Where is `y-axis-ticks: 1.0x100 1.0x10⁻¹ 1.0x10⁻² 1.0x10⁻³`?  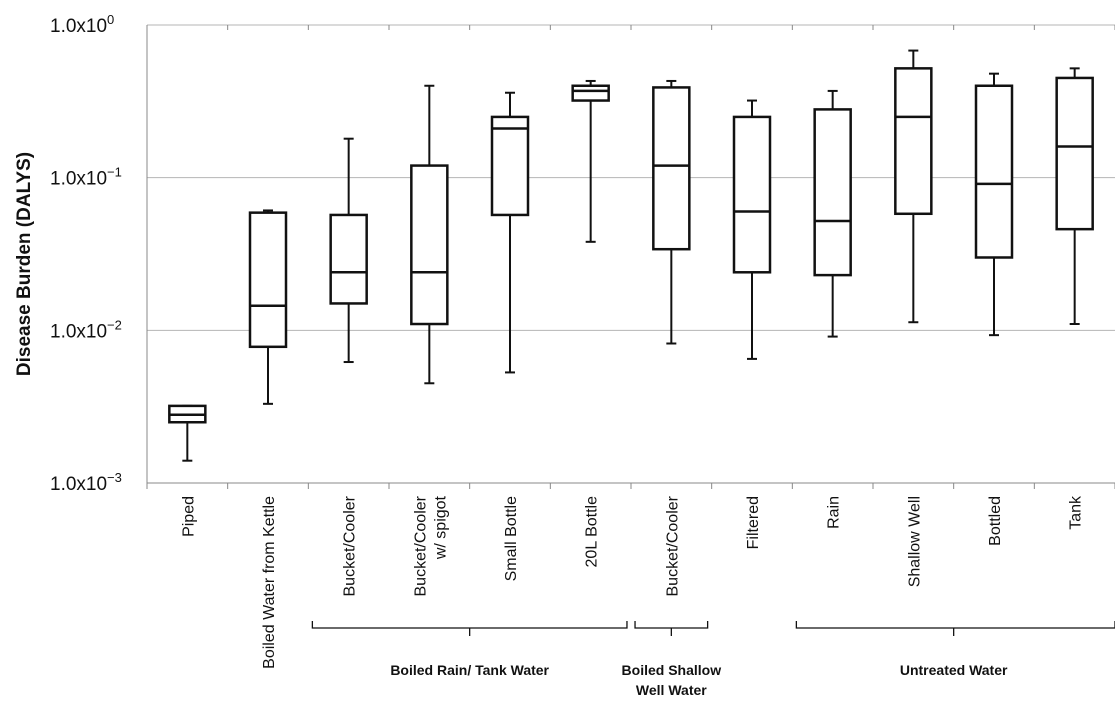
y-axis-ticks: 1.0x100 1.0x10⁻¹ 1.0x10⁻² 1.0x10⁻³ is located at coordinates (86, 253).